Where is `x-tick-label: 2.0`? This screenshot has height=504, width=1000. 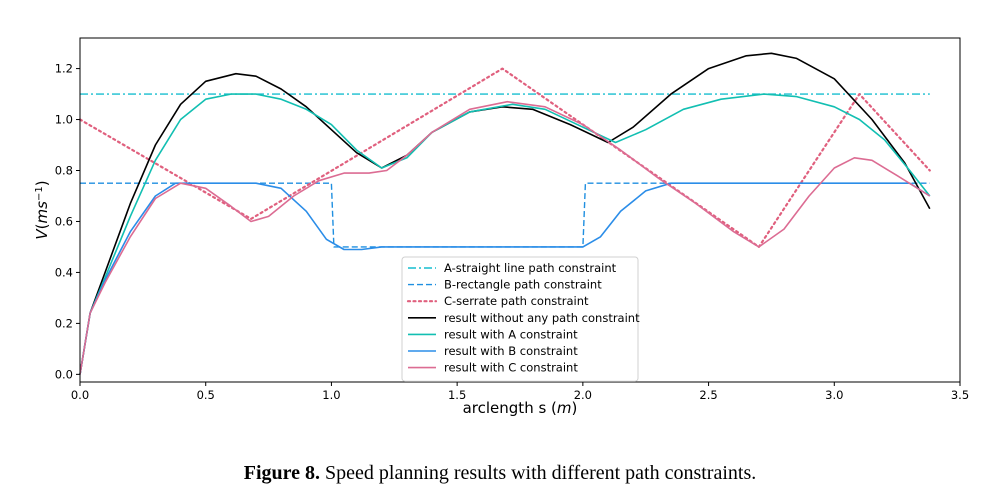 x-tick-label: 2.0 is located at coordinates (583, 395).